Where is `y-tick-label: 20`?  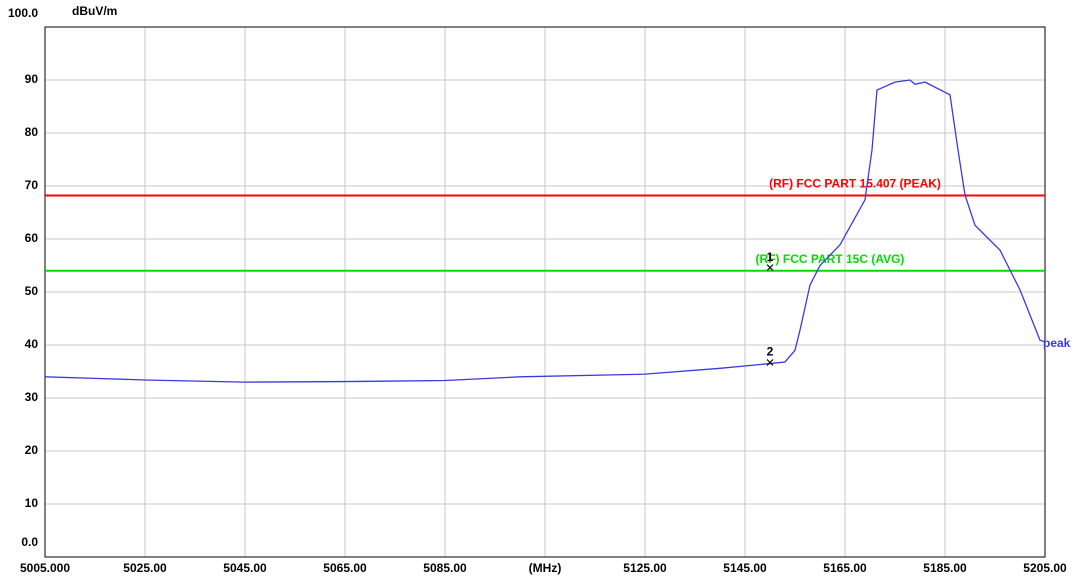 y-tick-label: 20 is located at coordinates (32, 450).